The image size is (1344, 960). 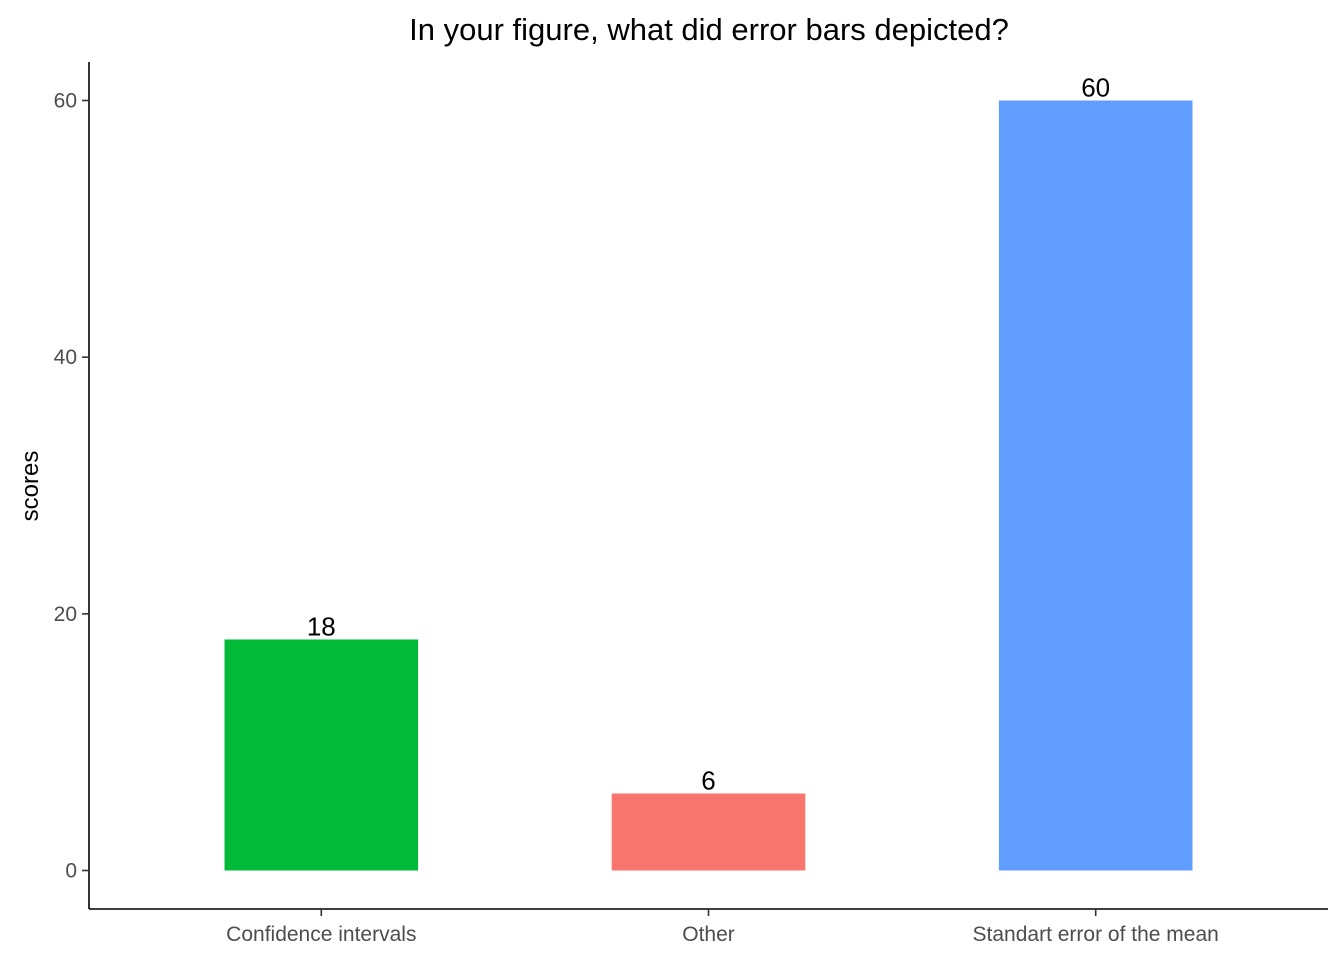 I want to click on bar-value-label: 6, so click(x=708, y=781).